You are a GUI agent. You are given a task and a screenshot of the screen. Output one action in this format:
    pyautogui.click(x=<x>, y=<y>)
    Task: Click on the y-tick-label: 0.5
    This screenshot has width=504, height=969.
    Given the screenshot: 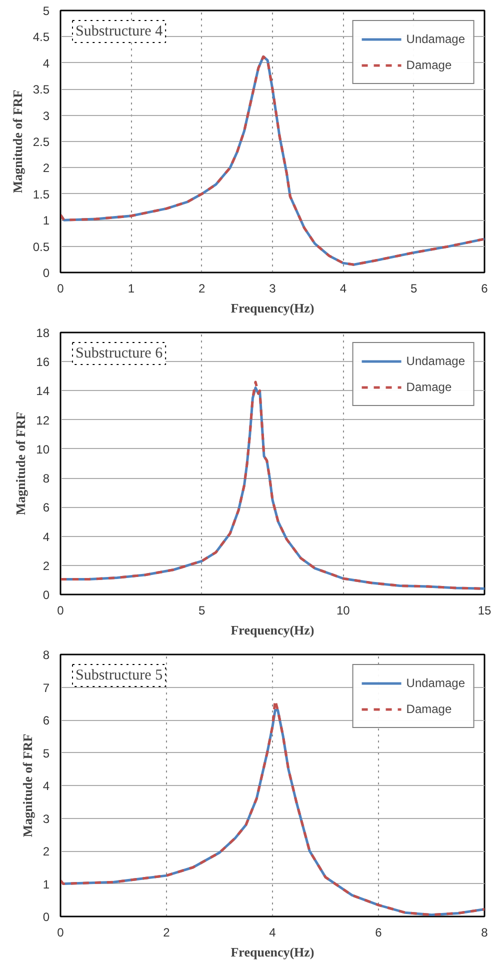 What is the action you would take?
    pyautogui.click(x=41, y=247)
    